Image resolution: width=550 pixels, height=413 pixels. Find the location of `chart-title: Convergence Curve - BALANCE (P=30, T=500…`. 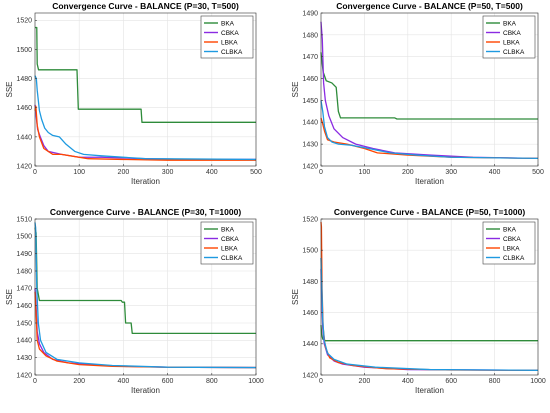

chart-title: Convergence Curve - BALANCE (P=30, T=500… is located at coordinates (145, 6).